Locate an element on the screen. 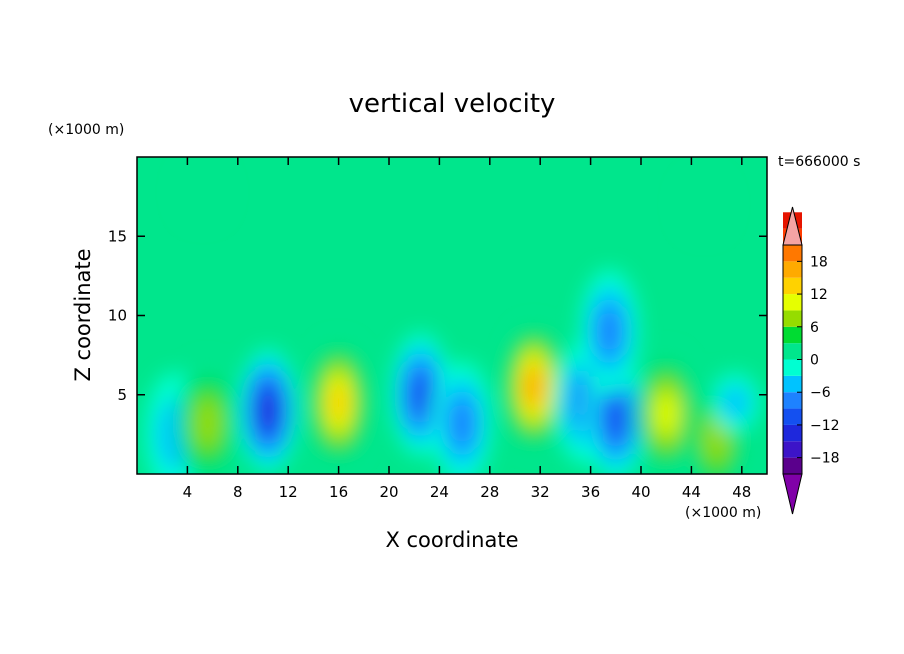 This screenshot has width=904, height=654. x-tick-label: 40 is located at coordinates (640, 492).